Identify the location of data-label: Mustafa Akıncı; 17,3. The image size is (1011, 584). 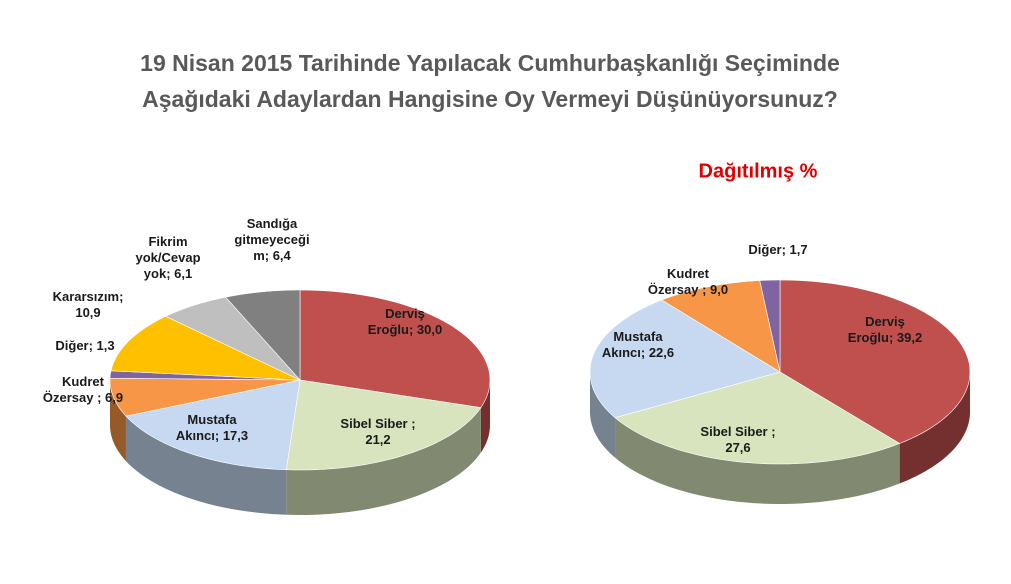
(212, 427).